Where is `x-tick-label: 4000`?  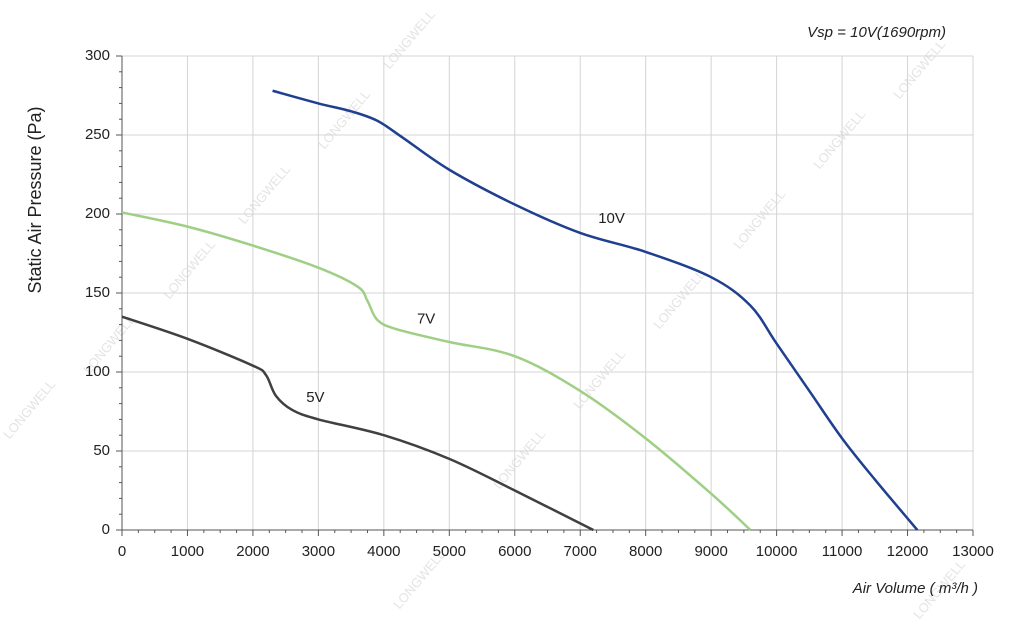
x-tick-label: 4000 is located at coordinates (383, 551).